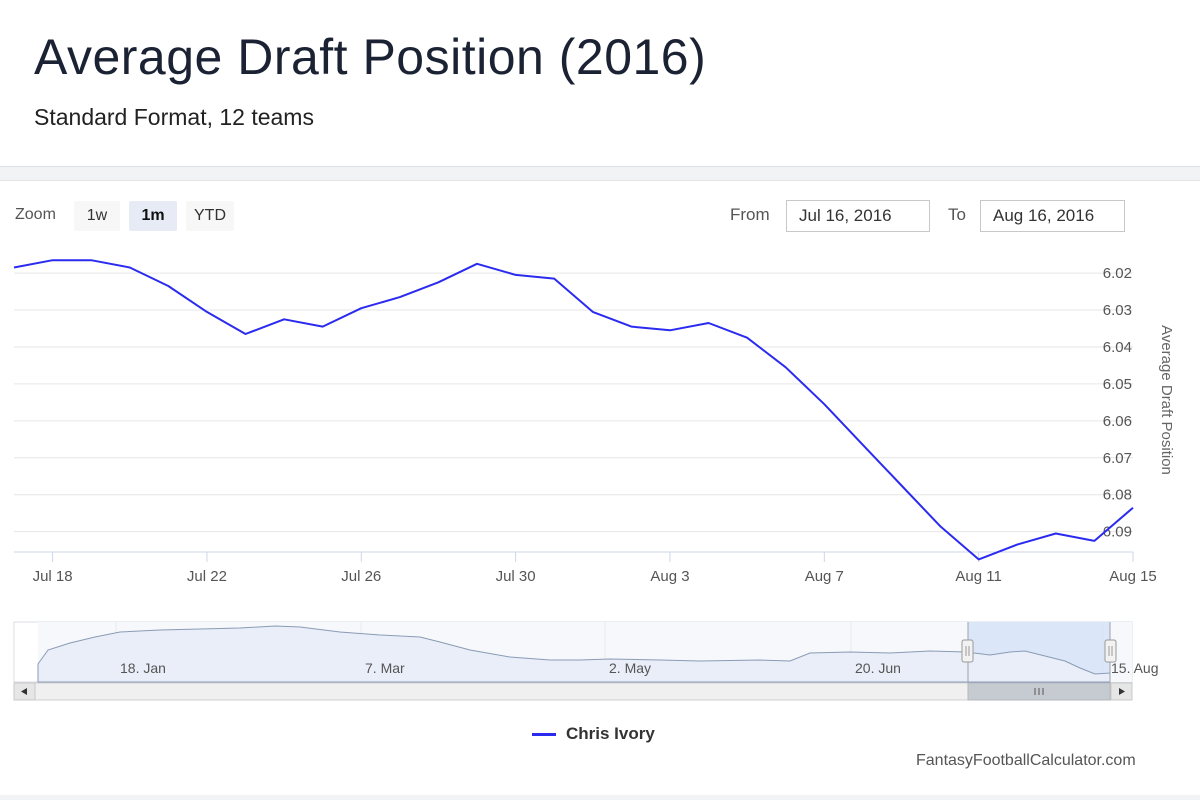  Describe the element at coordinates (97, 216) in the screenshot. I see `zoom-1w-button: 1w` at that location.